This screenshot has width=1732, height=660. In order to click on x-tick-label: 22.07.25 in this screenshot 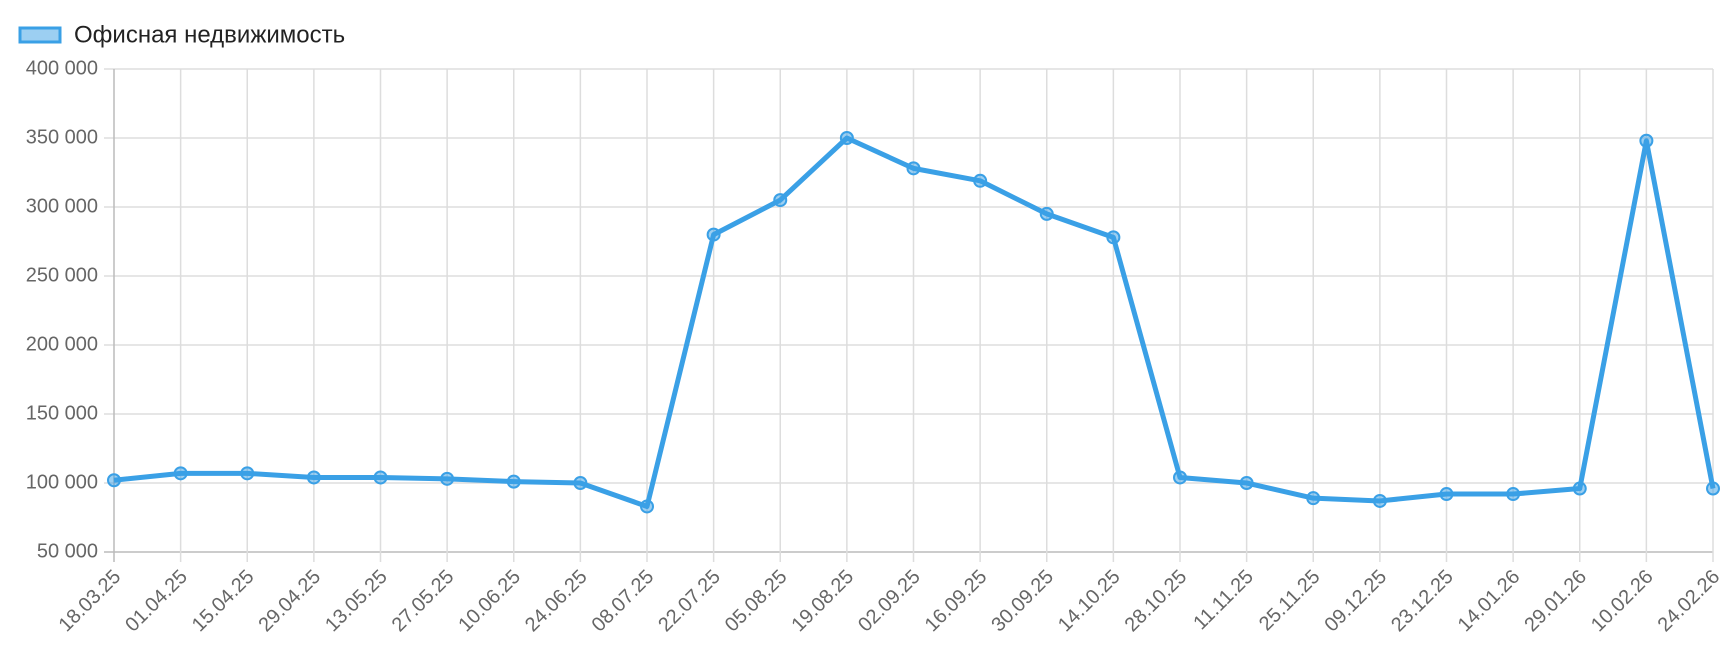, I will do `click(689, 601)`.